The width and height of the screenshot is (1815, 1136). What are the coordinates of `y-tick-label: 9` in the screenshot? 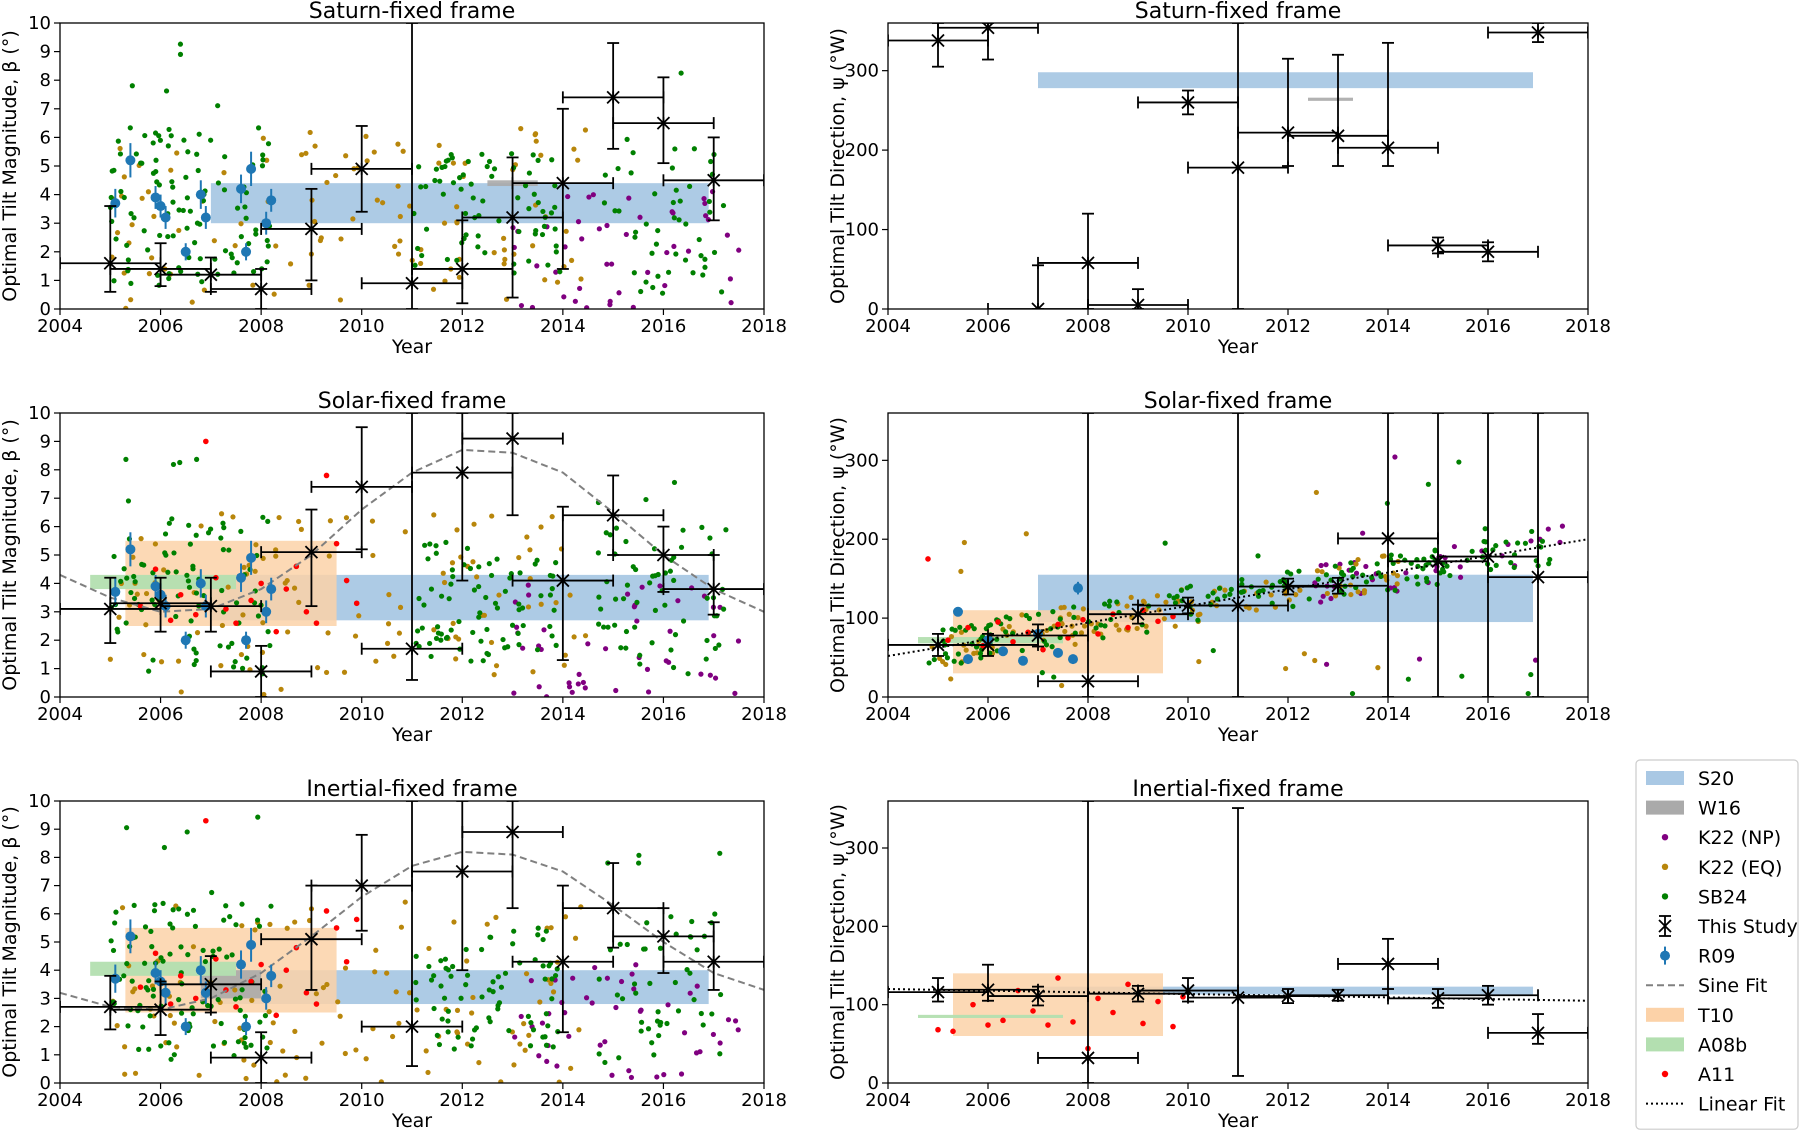 It's located at (45, 52).